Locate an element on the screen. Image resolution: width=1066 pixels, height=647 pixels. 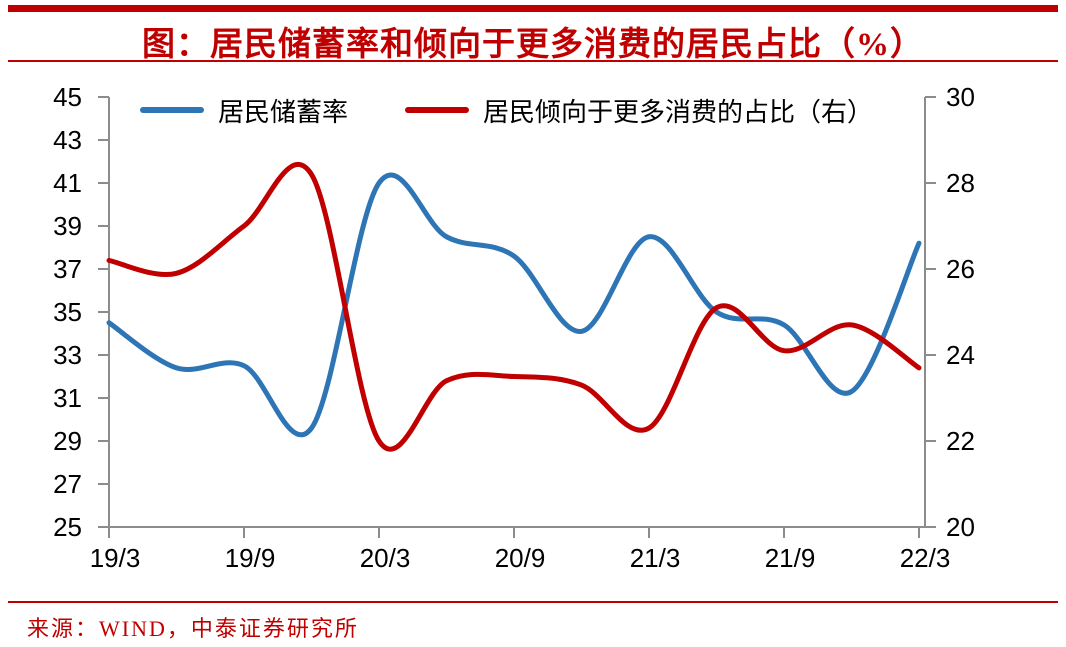
y-axis-label-right: 30 is located at coordinates (960, 97).